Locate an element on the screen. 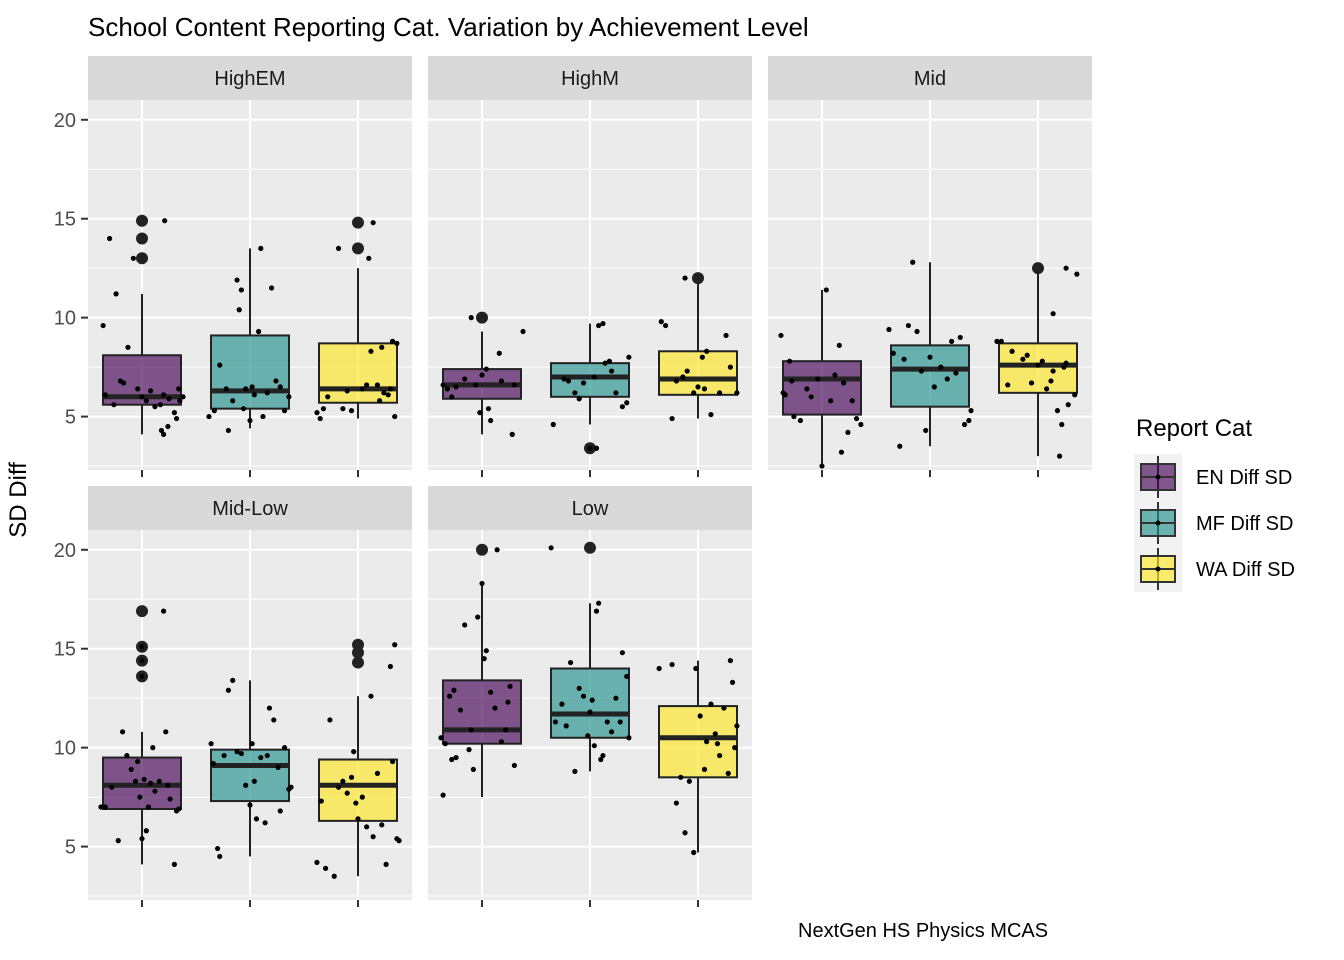 This screenshot has height=960, width=1344. outlier-point is located at coordinates (590, 547).